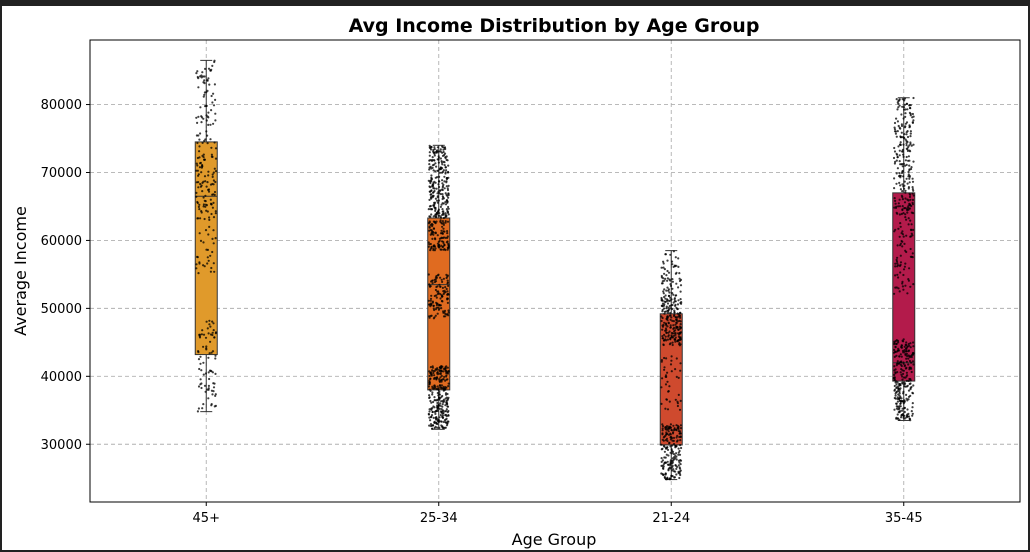 The image size is (1030, 552). What do you see at coordinates (439, 518) in the screenshot?
I see `x-tick-label: 25-34` at bounding box center [439, 518].